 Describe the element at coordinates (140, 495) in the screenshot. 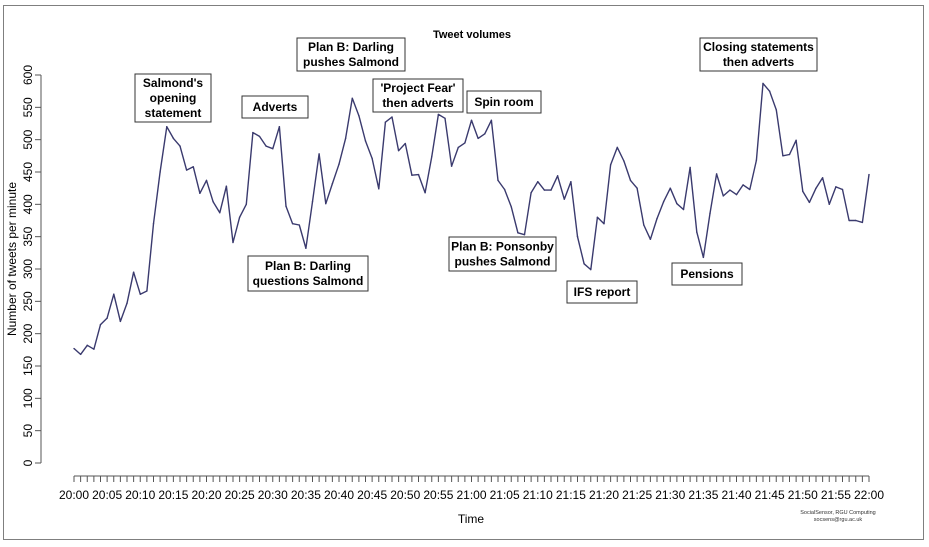

I see `x-tick-label: 20:10` at that location.